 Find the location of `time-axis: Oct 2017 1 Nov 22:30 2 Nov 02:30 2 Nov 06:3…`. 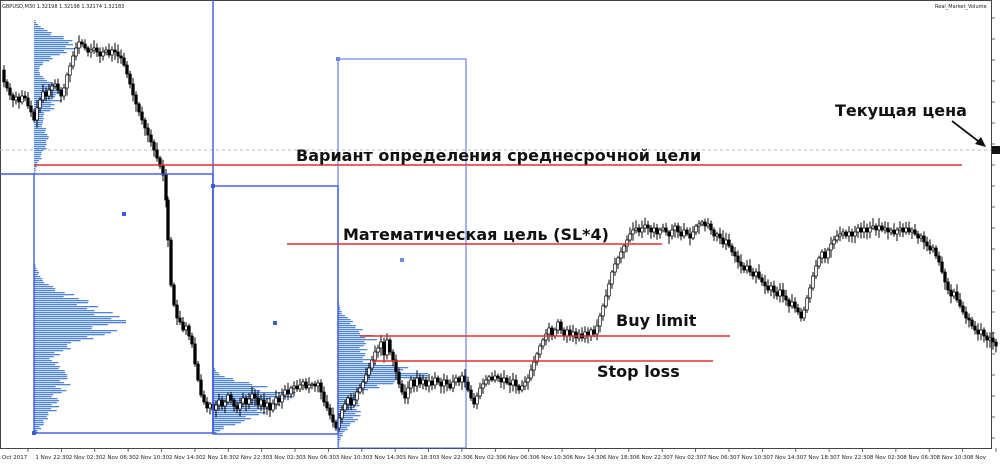

time-axis: Oct 2017 1 Nov 22:30 2 Nov 02:30 2 Nov 06:3… is located at coordinates (499, 454).